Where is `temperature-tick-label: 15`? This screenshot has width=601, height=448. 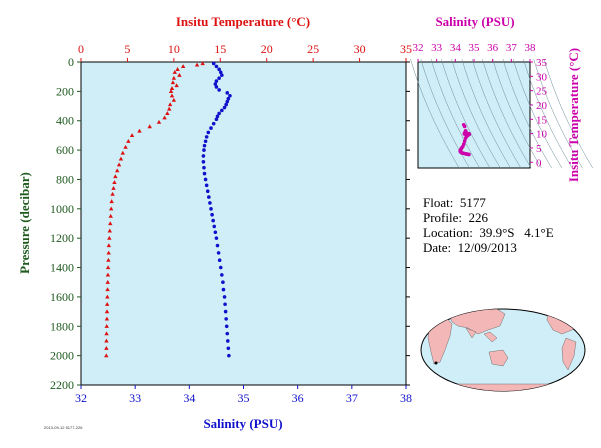
temperature-tick-label: 15 is located at coordinates (220, 49).